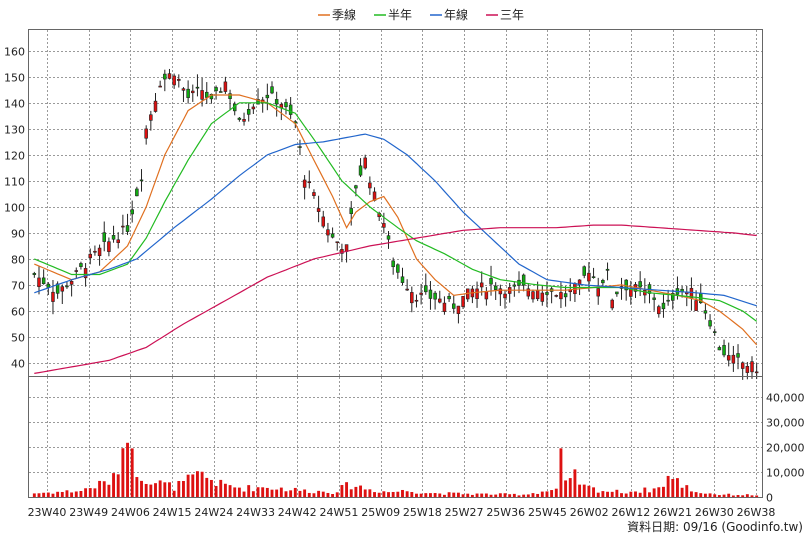 The width and height of the screenshot is (808, 540). Describe the element at coordinates (785, 423) in the screenshot. I see `volume-tick-label: 30,000` at that location.